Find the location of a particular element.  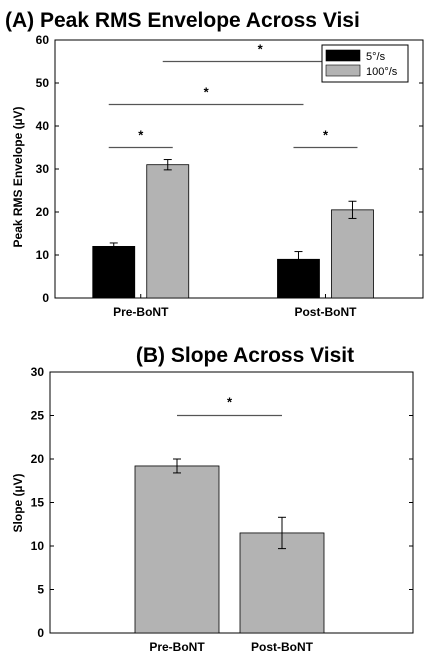

chart-b-x-tick-label: Pre-BoNT is located at coordinates (177, 647).